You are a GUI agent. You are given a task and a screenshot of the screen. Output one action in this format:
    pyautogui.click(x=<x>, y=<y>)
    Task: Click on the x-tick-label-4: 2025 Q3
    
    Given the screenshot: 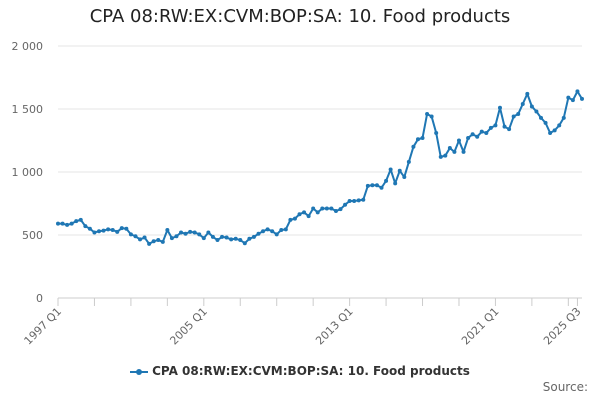 What is the action you would take?
    pyautogui.click(x=562, y=326)
    